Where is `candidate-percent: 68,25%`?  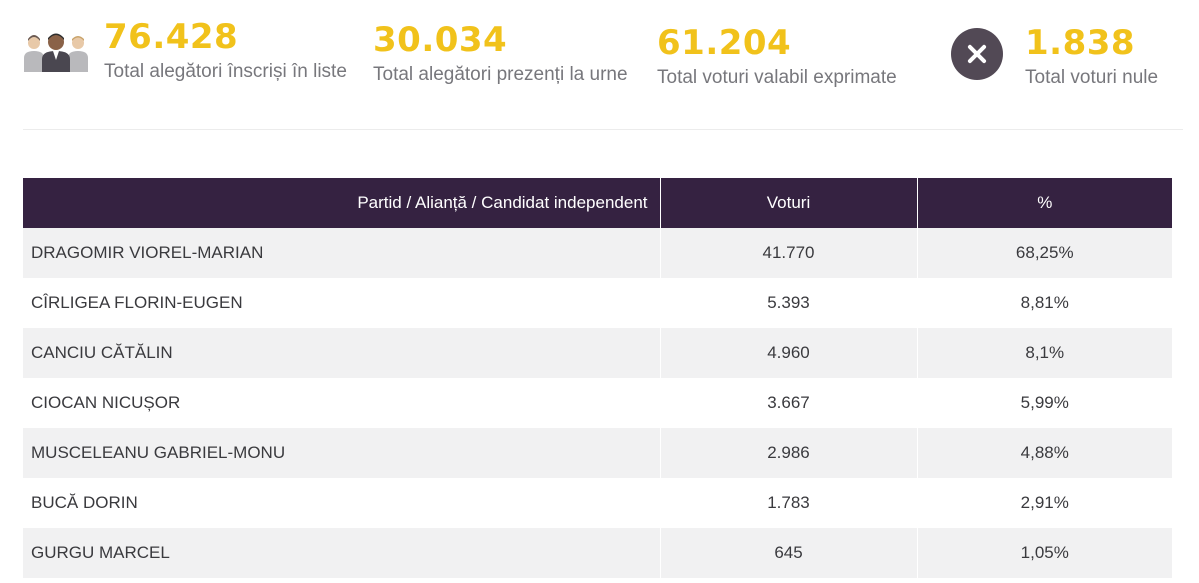 candidate-percent: 68,25% is located at coordinates (1044, 253).